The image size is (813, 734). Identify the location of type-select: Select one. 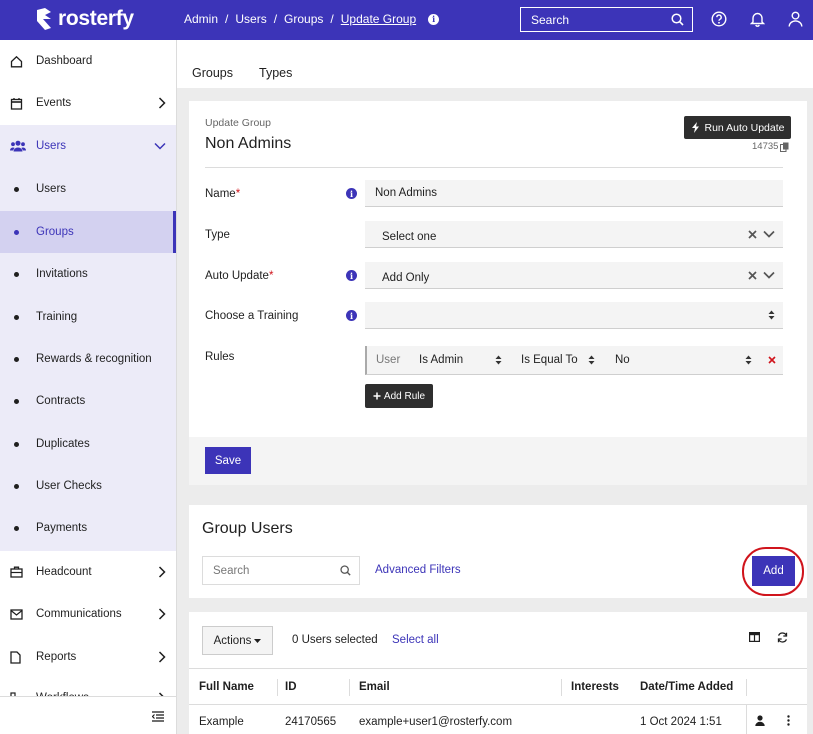
(574, 234).